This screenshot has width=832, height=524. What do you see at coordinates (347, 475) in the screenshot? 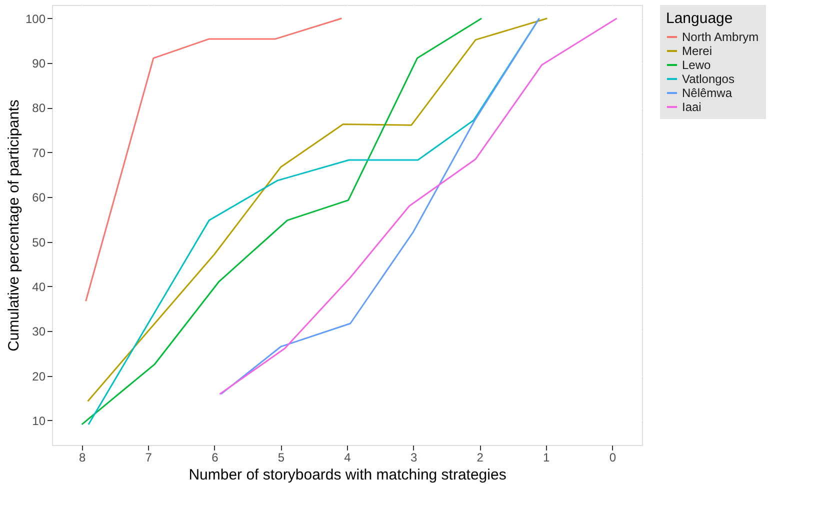
I see `x-axis-title: Number of storyboards with matching strategies` at bounding box center [347, 475].